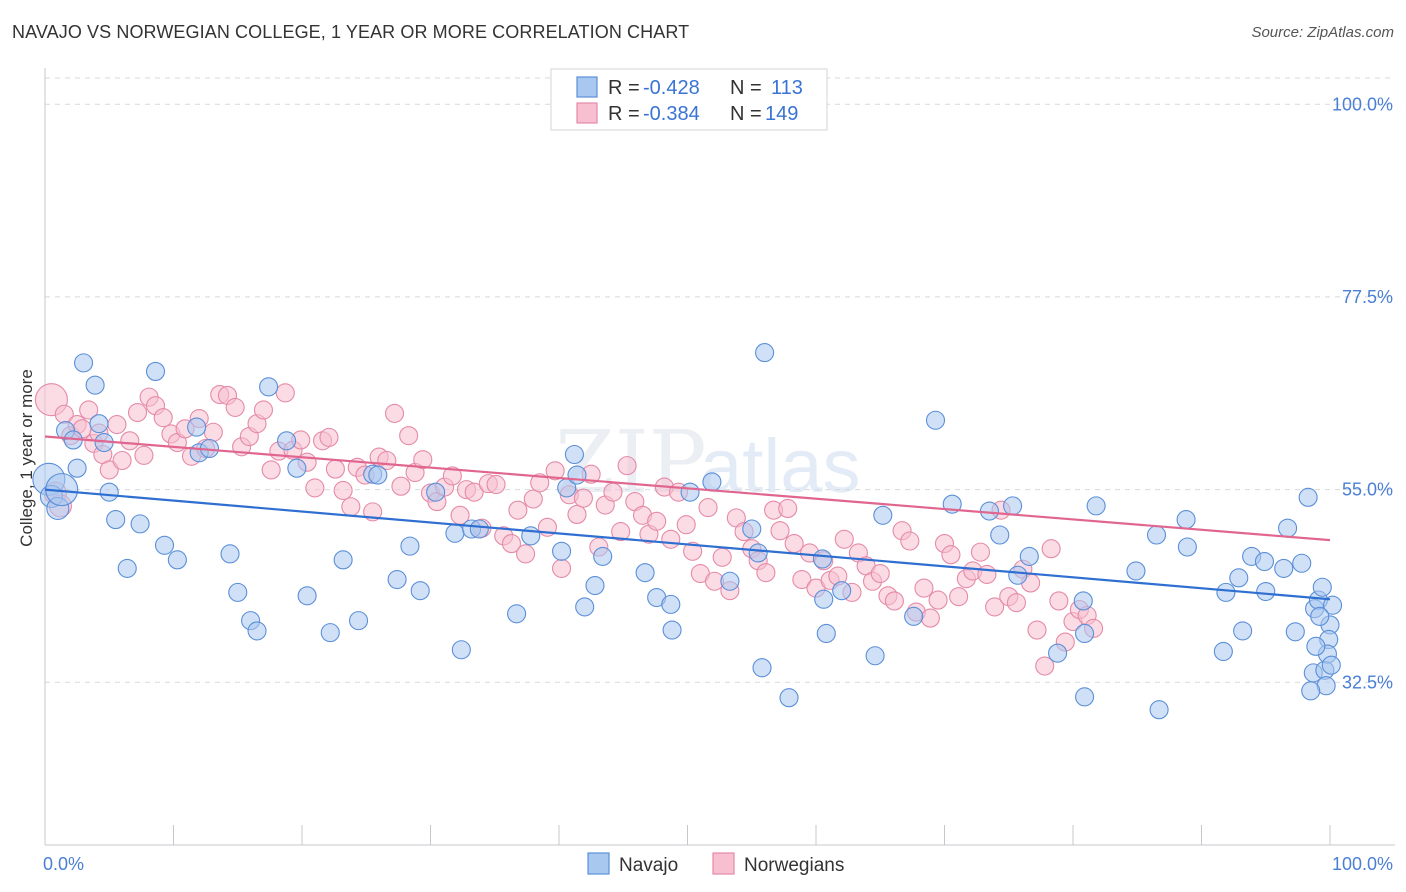  Describe the element at coordinates (626, 88) in the screenshot. I see `legend-r-label-navajo: R =` at that location.